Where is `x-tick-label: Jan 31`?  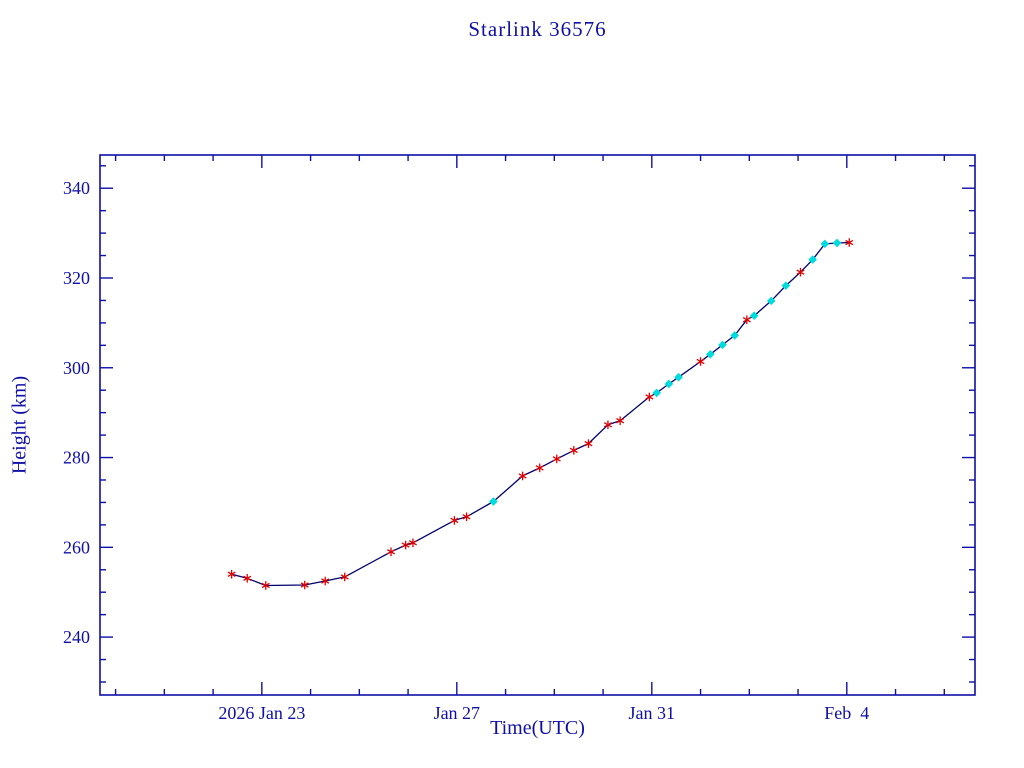
x-tick-label: Jan 31 is located at coordinates (652, 713).